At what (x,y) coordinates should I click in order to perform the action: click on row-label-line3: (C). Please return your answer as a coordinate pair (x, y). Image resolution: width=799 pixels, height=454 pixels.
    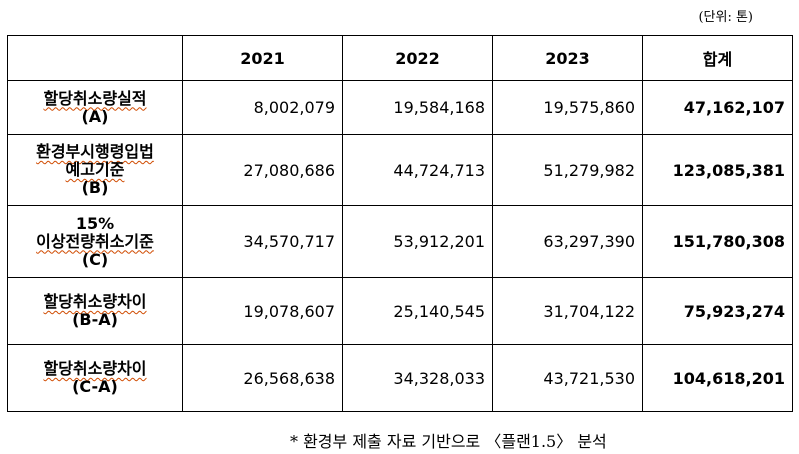
    Looking at the image, I should click on (95, 259).